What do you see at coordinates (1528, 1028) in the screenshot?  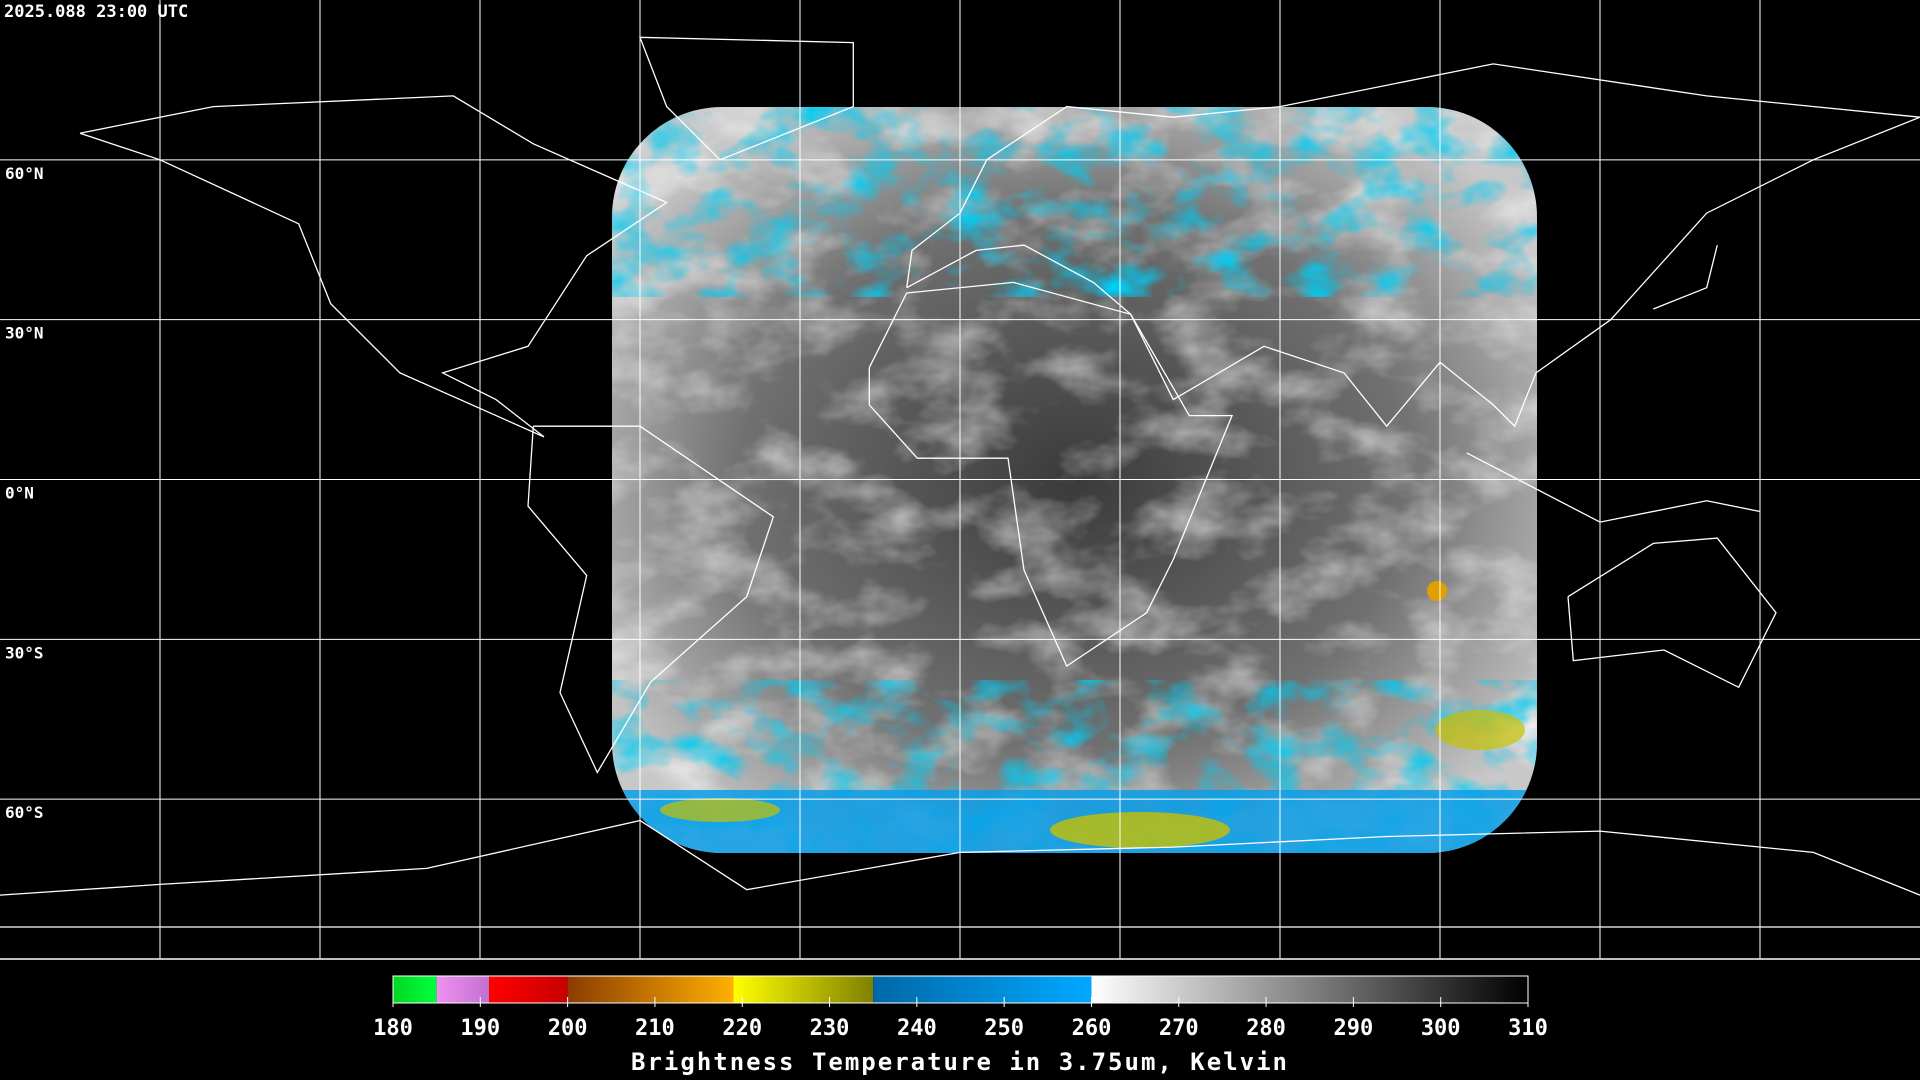 I see `colorbar-tick-label: 310` at bounding box center [1528, 1028].